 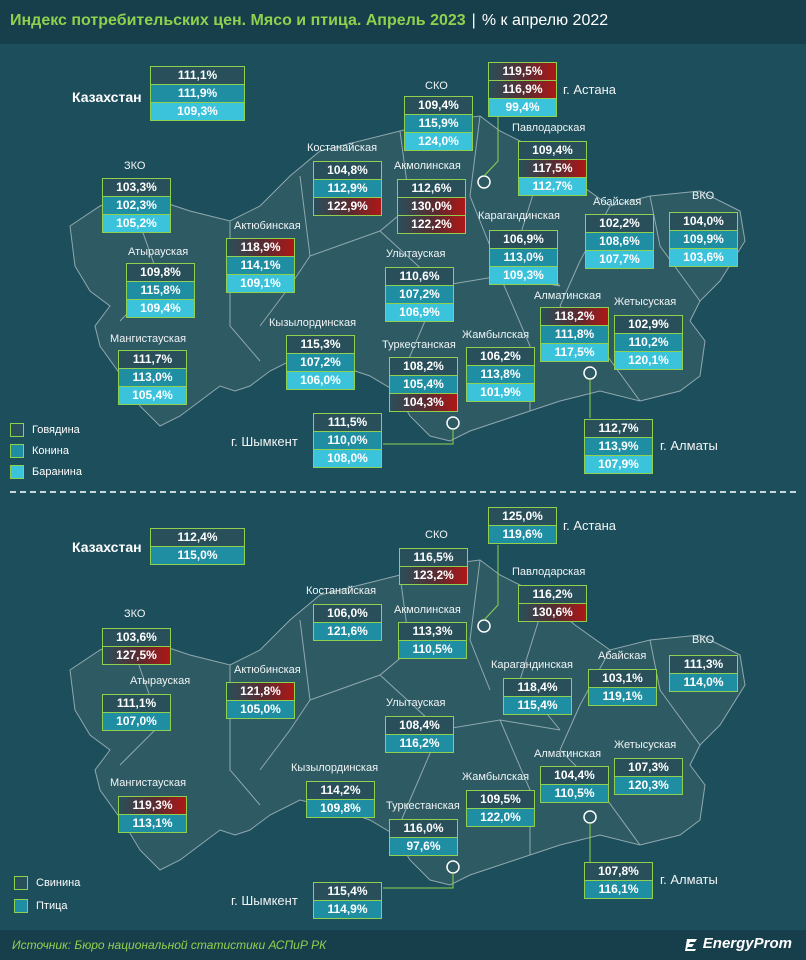 What do you see at coordinates (160, 308) in the screenshot?
I see `value-lamb: 109,4%` at bounding box center [160, 308].